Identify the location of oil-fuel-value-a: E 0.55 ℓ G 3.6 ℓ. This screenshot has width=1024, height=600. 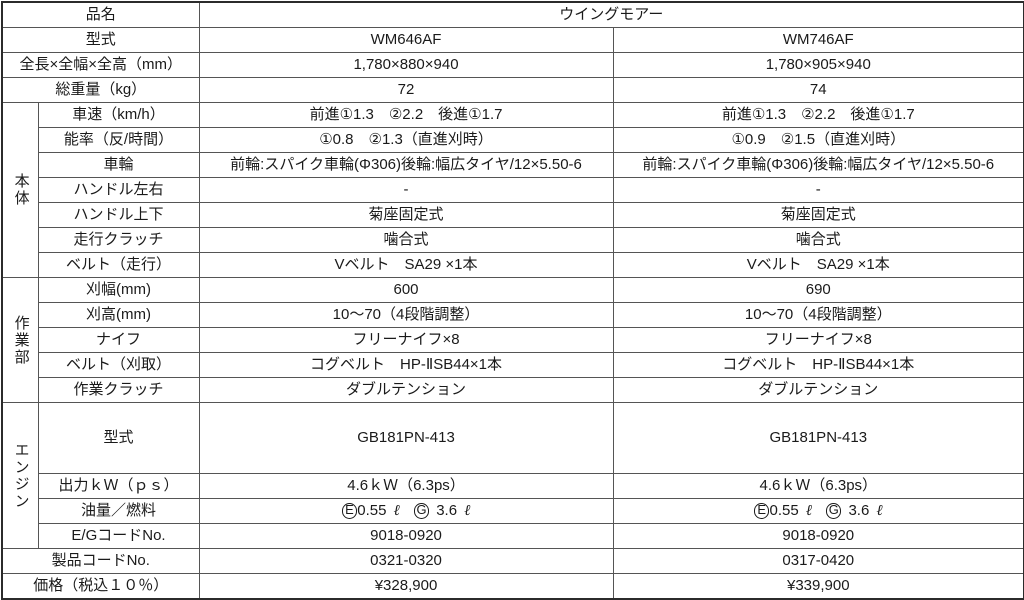
(406, 511).